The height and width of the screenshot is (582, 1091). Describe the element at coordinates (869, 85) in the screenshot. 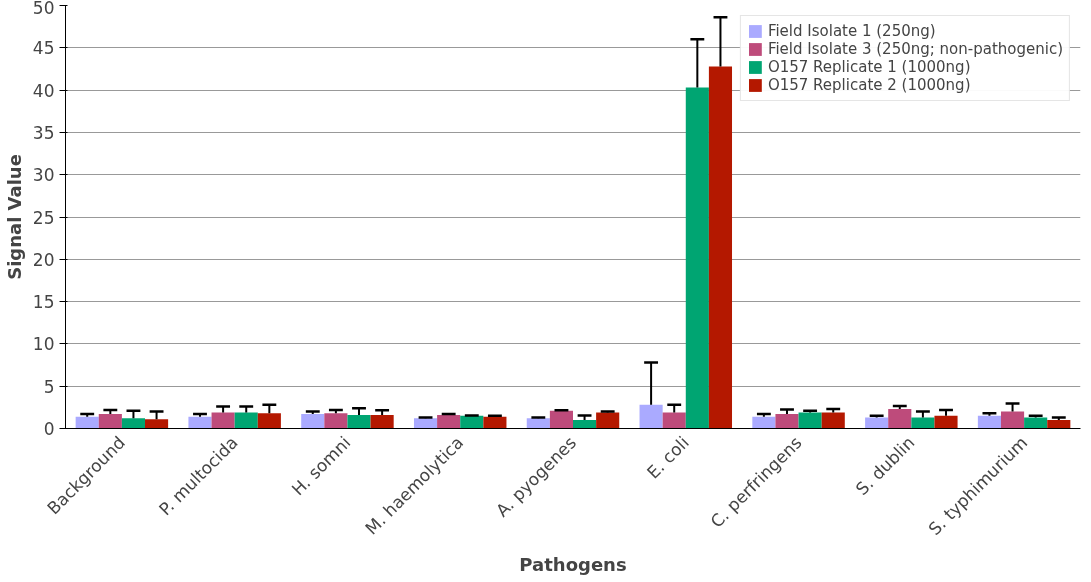

I see `legend-label: O157 Replicate 2 (1000ng)` at that location.